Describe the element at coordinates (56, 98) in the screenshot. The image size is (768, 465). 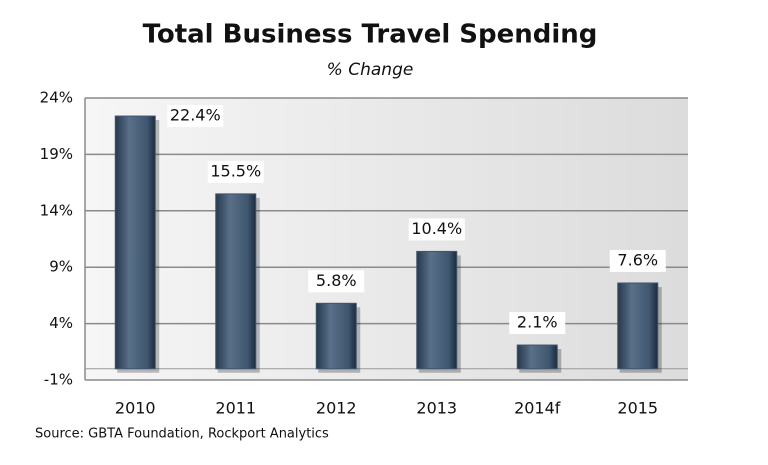
I see `y-tick-label: 24%` at that location.